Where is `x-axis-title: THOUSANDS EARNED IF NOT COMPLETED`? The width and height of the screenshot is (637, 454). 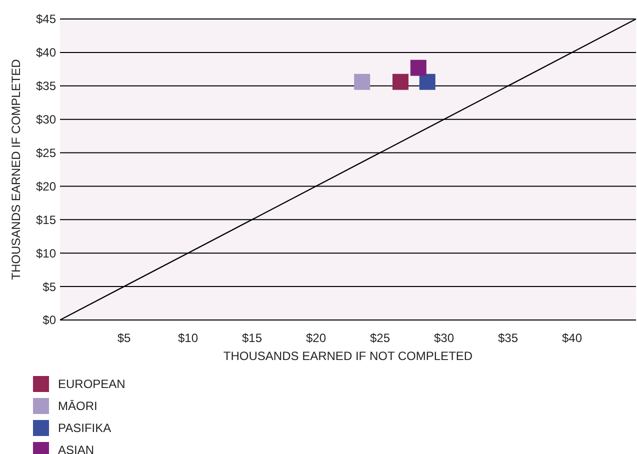 x-axis-title: THOUSANDS EARNED IF NOT COMPLETED is located at coordinates (348, 356).